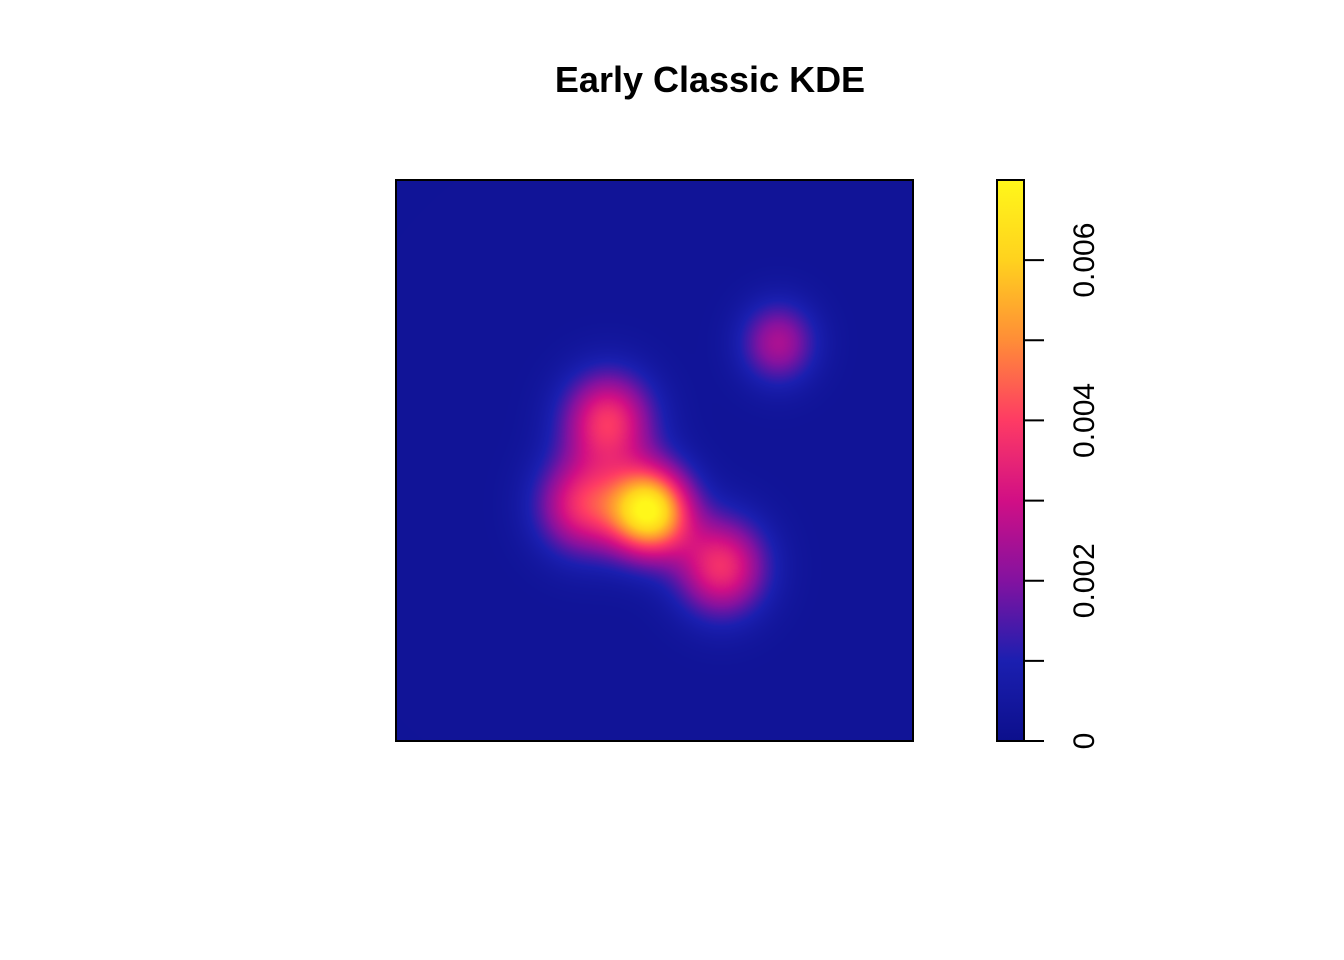 Image resolution: width=1344 pixels, height=960 pixels. I want to click on colorbar: 0 0.002 0.004 0.006, so click(1048, 464).